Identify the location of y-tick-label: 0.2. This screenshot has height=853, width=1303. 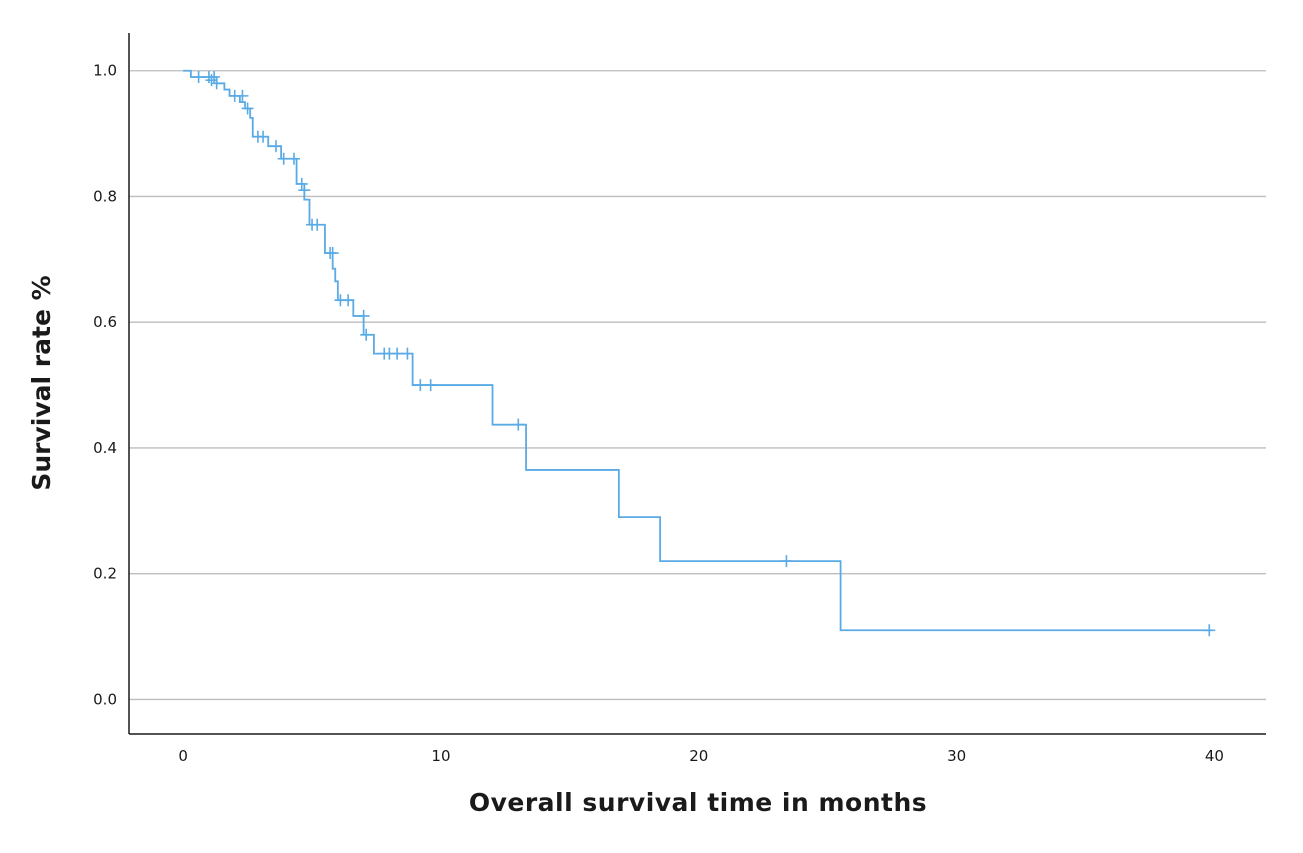
(105, 574).